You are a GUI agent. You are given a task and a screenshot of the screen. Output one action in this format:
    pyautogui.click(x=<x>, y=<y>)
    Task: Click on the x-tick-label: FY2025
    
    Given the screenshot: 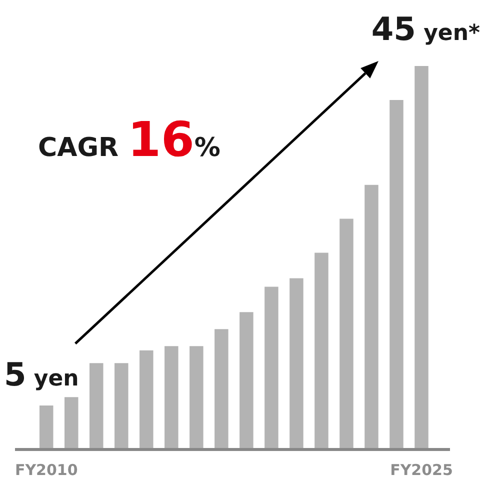 What is the action you would take?
    pyautogui.click(x=421, y=469)
    